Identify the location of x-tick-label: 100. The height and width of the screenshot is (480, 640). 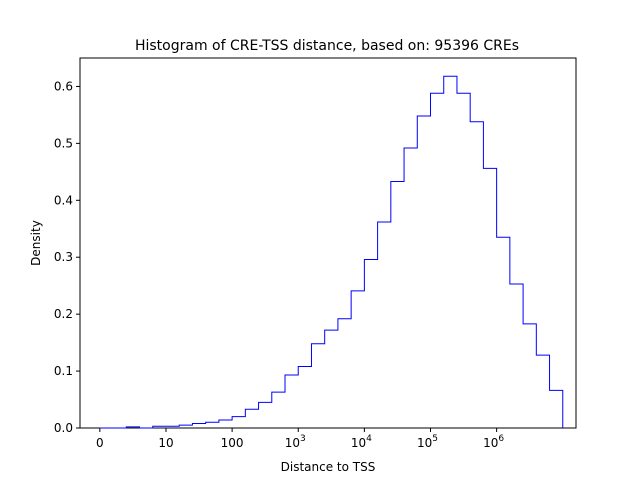
(232, 443).